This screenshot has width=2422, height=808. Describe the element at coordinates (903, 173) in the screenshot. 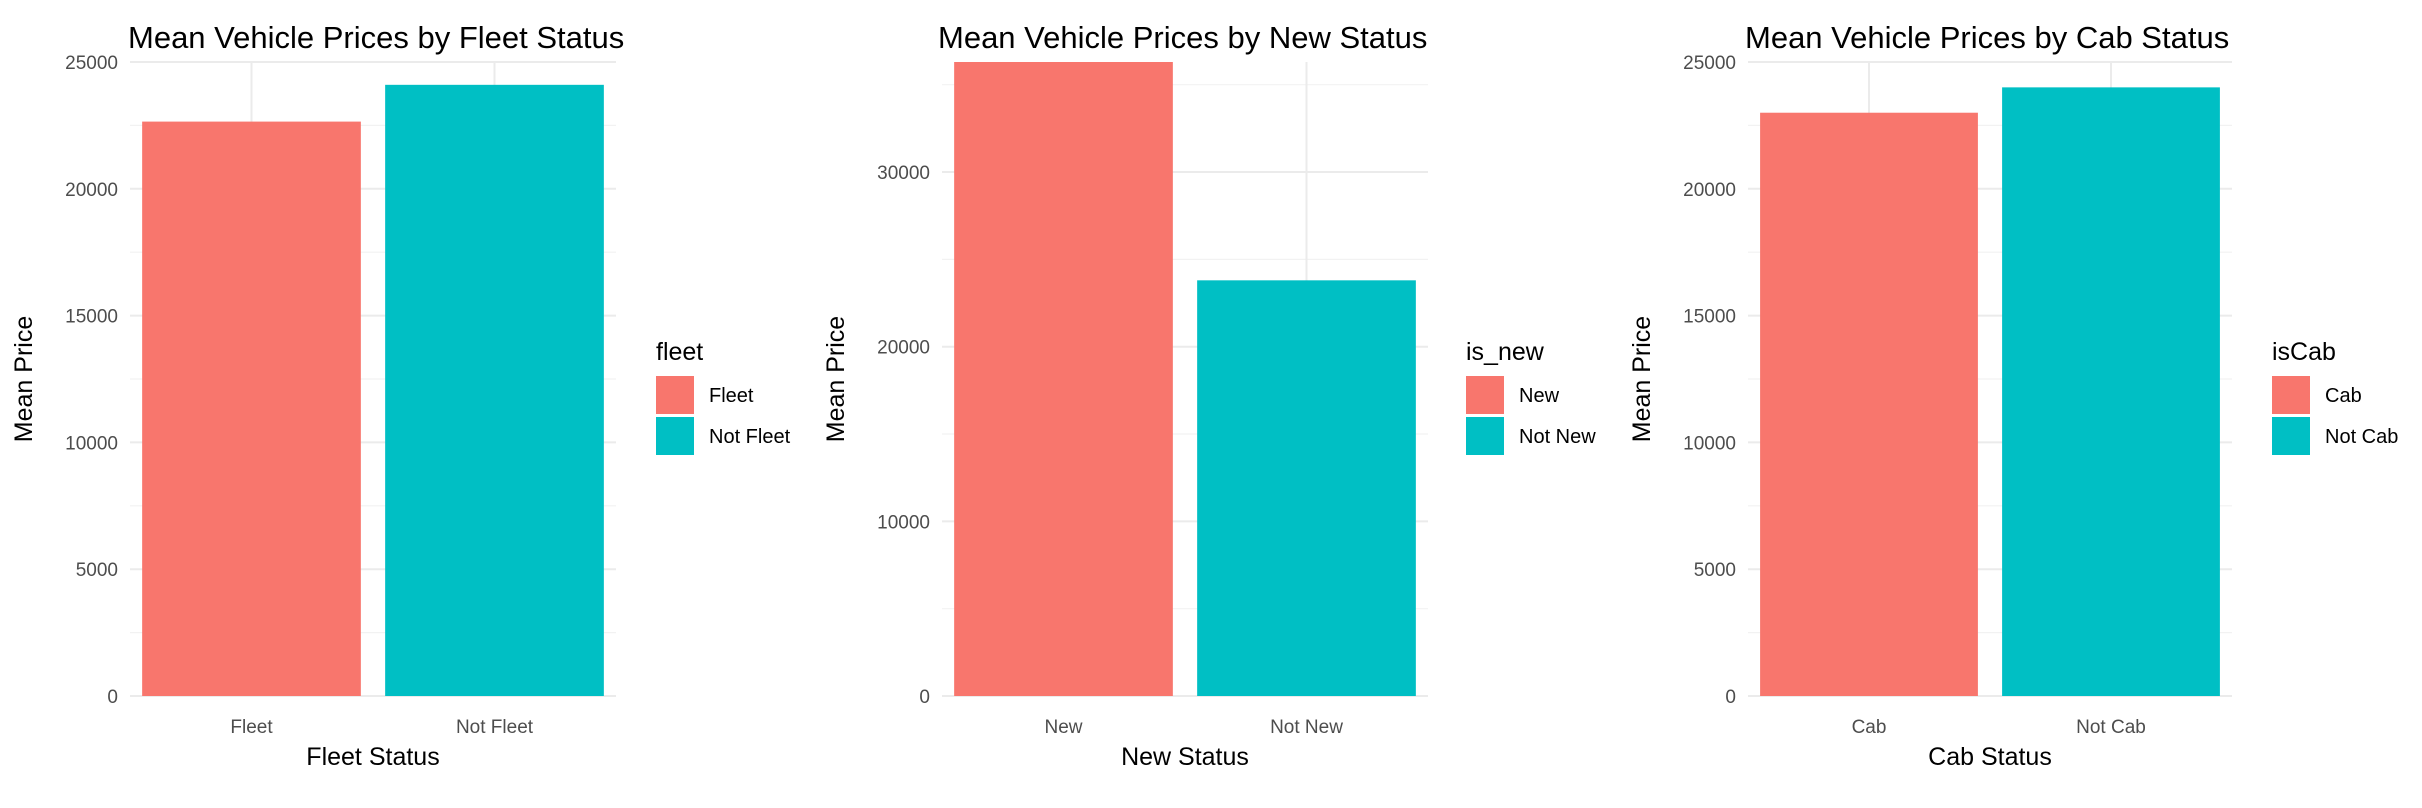

I see `y-tick-label: 30000` at that location.